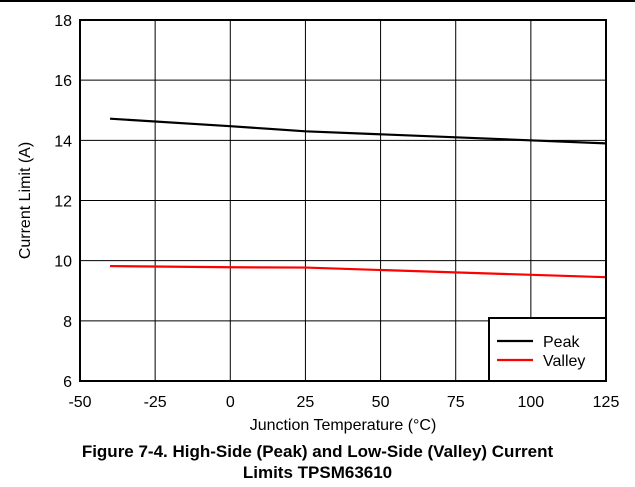 This screenshot has height=487, width=635. I want to click on y-tick-labels: 6 8 10 12 14 16 18, so click(63, 202).